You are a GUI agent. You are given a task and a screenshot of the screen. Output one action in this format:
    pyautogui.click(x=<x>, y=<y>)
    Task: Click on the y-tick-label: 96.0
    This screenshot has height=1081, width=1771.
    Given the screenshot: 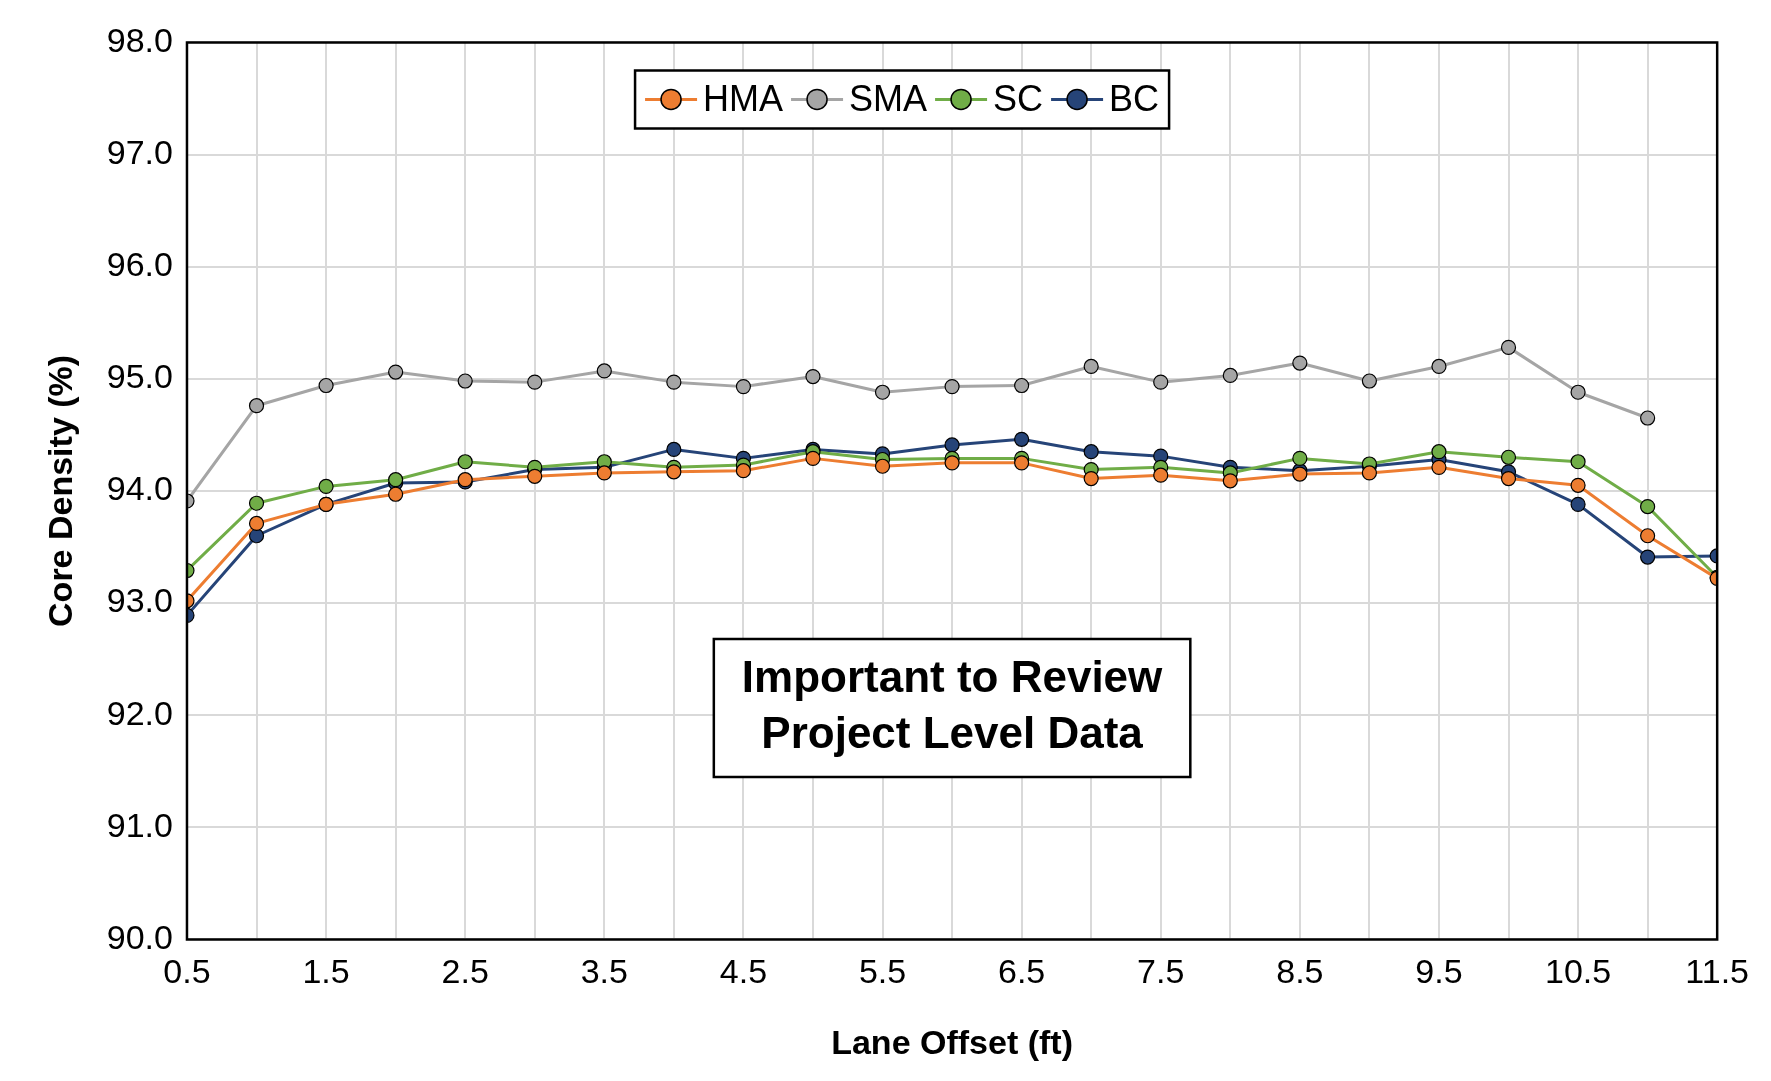 What is the action you would take?
    pyautogui.click(x=139, y=264)
    